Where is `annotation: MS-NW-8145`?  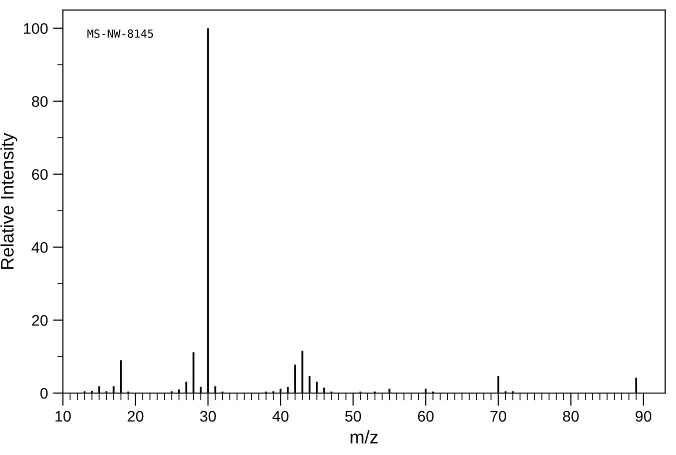
annotation: MS-NW-8145 is located at coordinates (120, 33).